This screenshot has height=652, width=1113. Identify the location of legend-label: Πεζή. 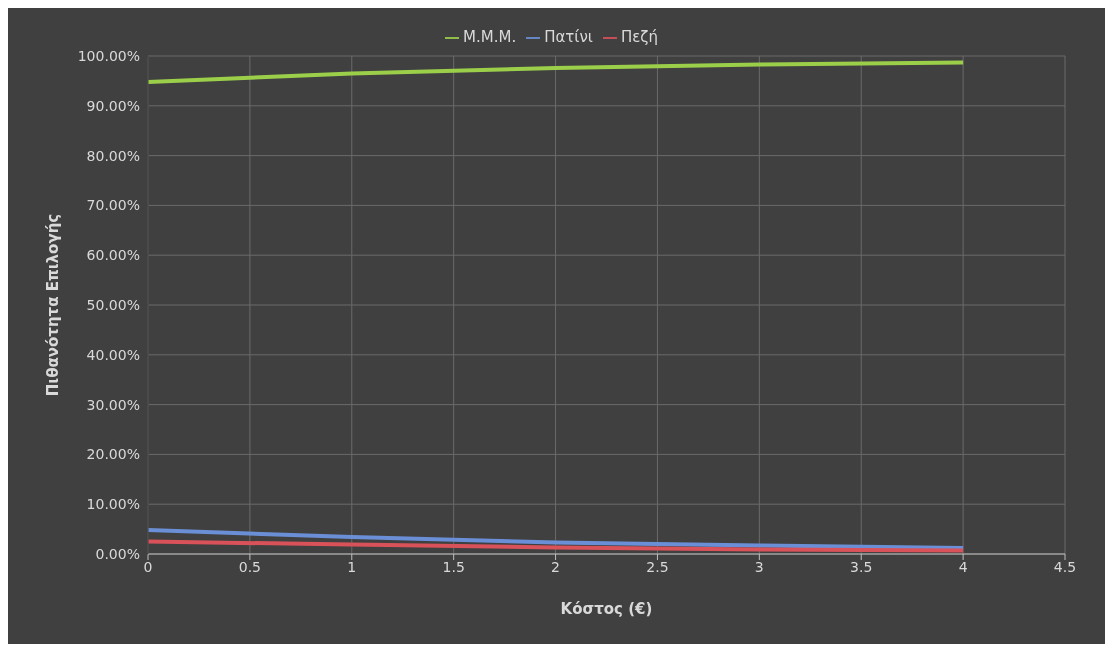
(639, 37).